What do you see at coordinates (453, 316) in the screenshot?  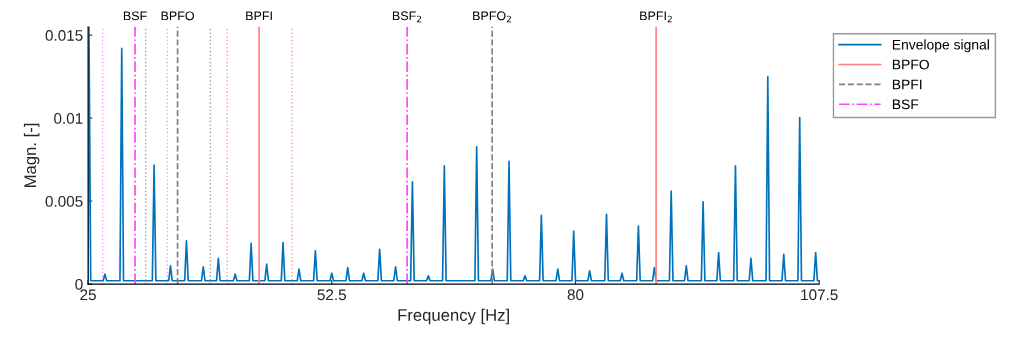 I see `x-axis-title: Frequency [Hz]` at bounding box center [453, 316].